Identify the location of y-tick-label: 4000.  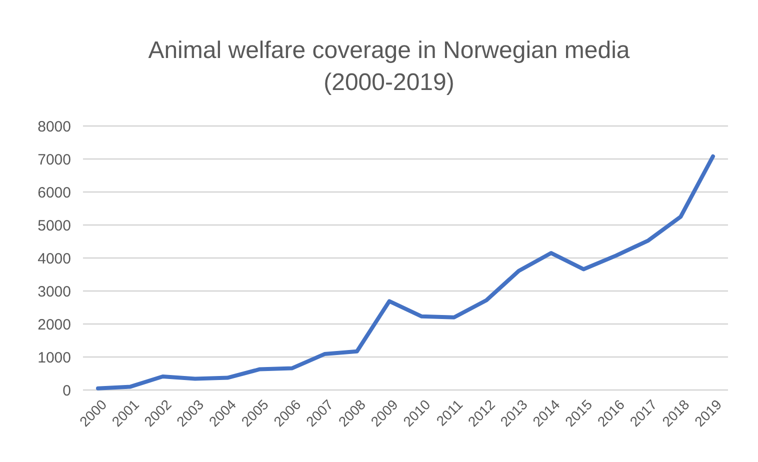
(54, 259).